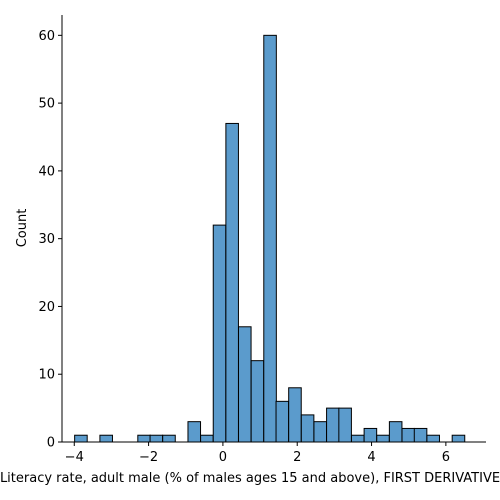 The image size is (500, 500). What do you see at coordinates (74, 457) in the screenshot?
I see `x-tick-label: −4` at bounding box center [74, 457].